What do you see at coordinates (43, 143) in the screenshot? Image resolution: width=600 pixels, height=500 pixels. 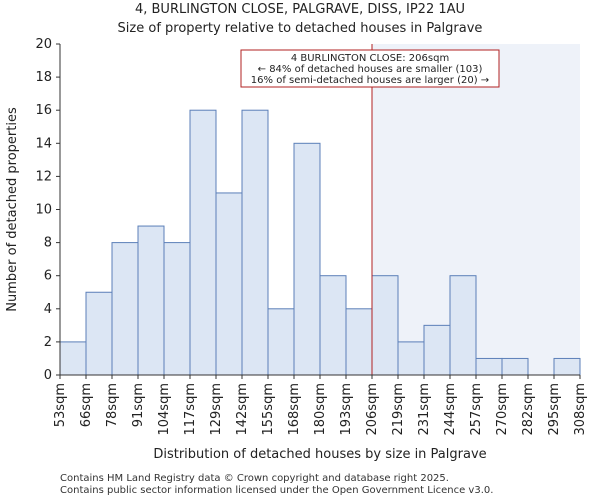 I see `y-tick-label: 14` at bounding box center [43, 143].